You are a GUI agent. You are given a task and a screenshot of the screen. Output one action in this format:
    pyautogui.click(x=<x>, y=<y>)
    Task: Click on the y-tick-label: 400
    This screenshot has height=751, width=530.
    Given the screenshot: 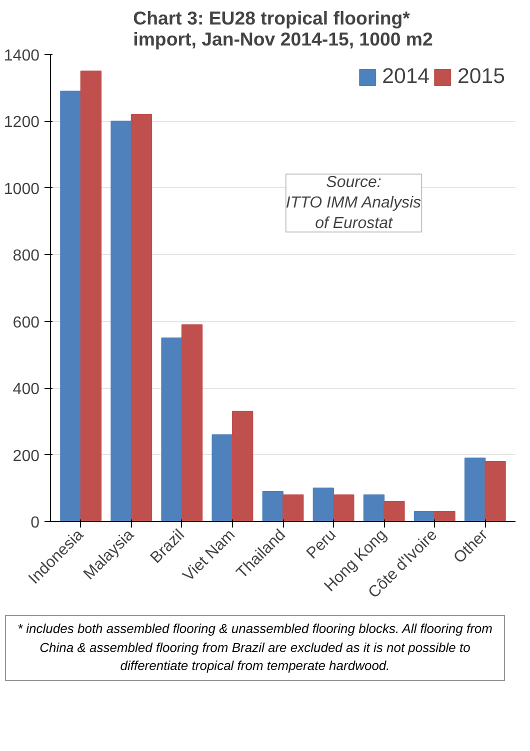 What is the action you would take?
    pyautogui.click(x=26, y=389)
    